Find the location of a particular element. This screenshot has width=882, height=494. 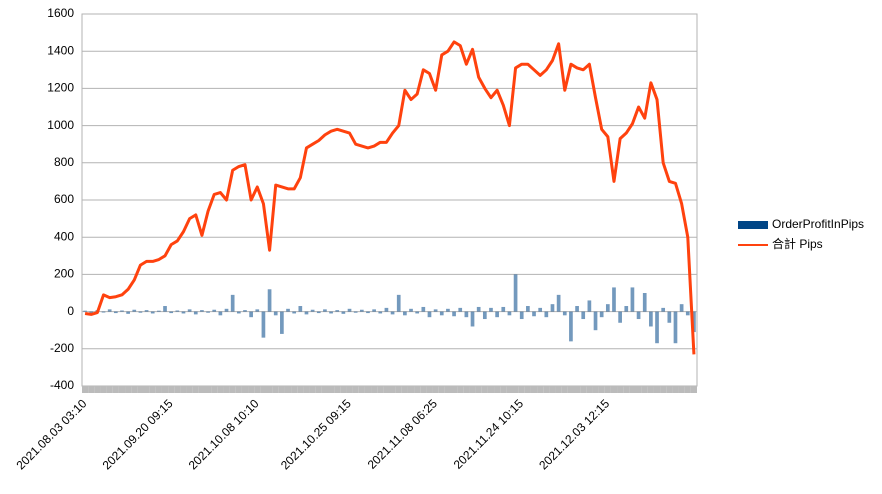

y-tick-label: -400 is located at coordinates (62, 385).